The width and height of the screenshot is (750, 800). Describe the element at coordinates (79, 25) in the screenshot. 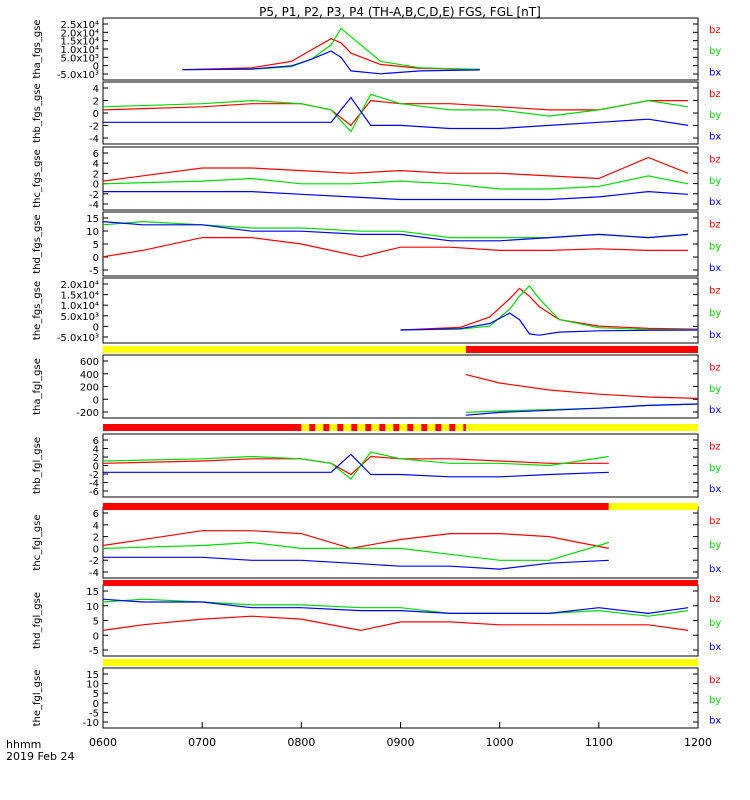

I see `y-tick-label: 2.5x10⁴` at that location.